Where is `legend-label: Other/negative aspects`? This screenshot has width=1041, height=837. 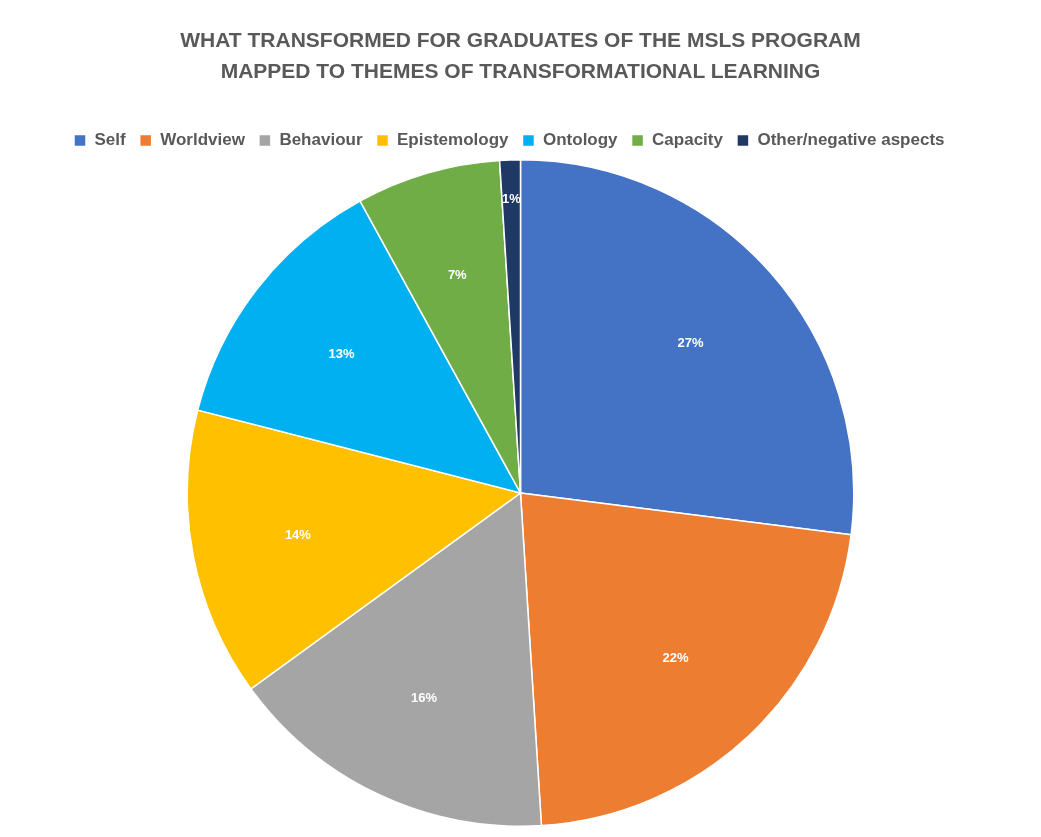 legend-label: Other/negative aspects is located at coordinates (851, 140).